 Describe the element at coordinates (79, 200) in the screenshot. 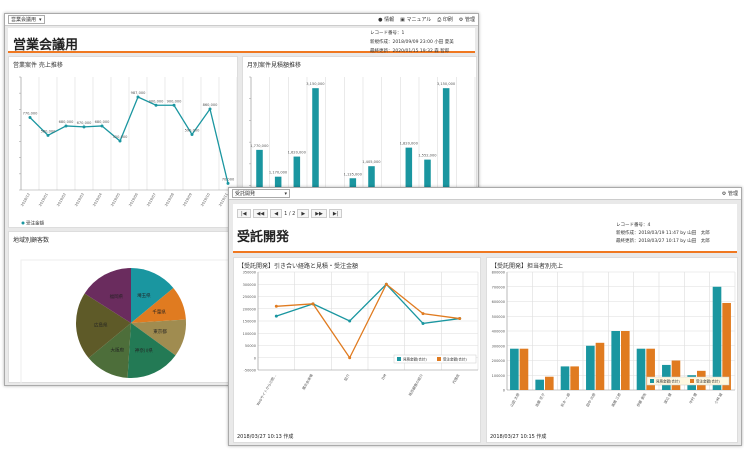

I see `x-tick-label: 2019/03` at that location.